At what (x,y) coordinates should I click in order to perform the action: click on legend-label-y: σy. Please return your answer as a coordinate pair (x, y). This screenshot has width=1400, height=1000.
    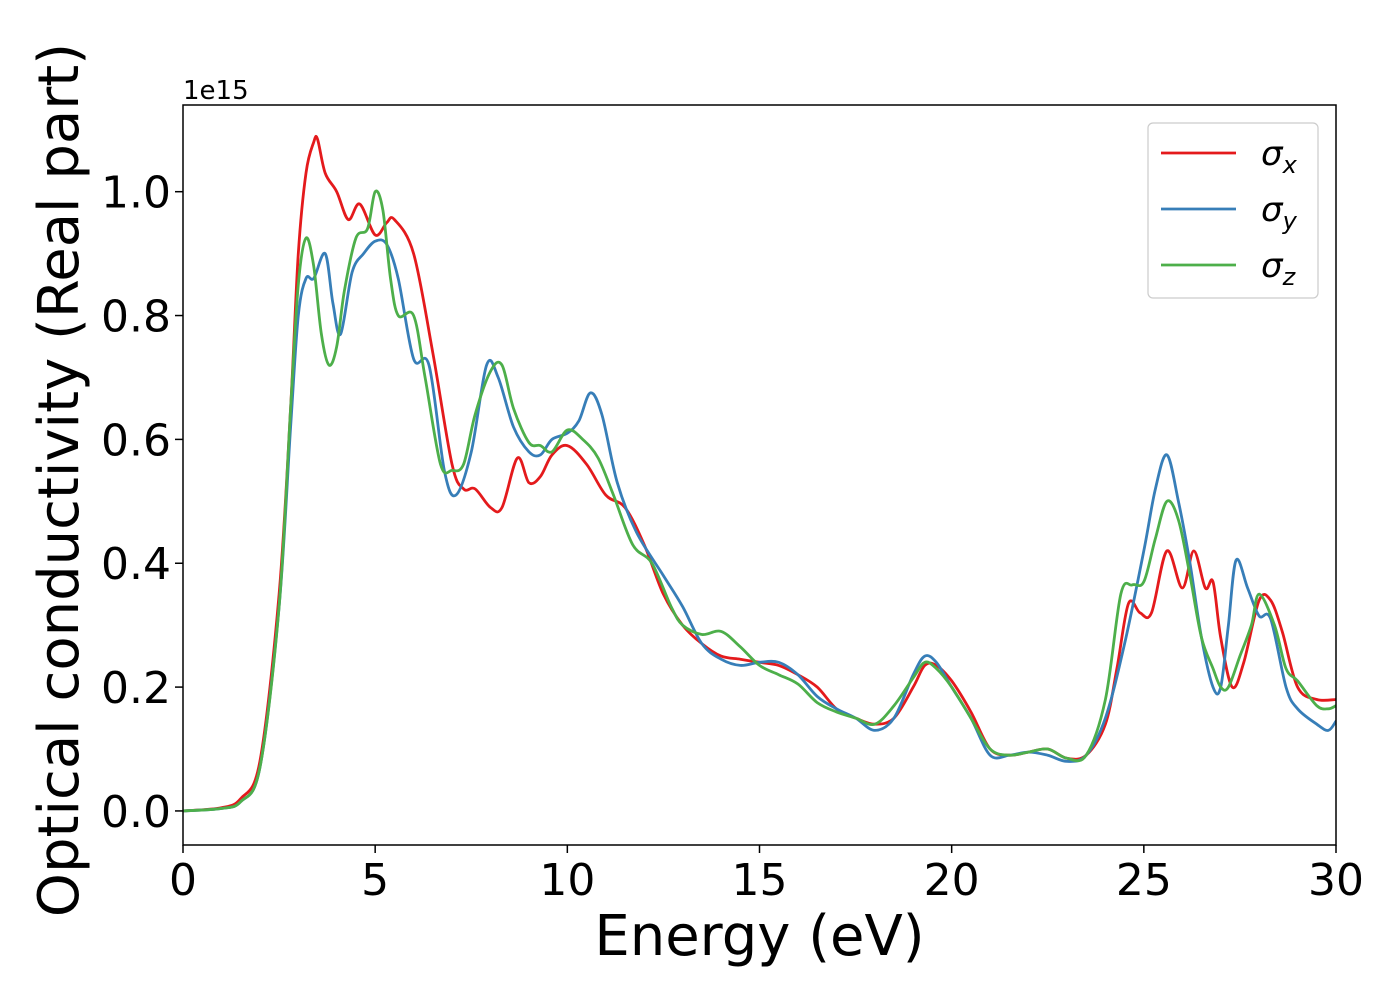
    Looking at the image, I should click on (1279, 212).